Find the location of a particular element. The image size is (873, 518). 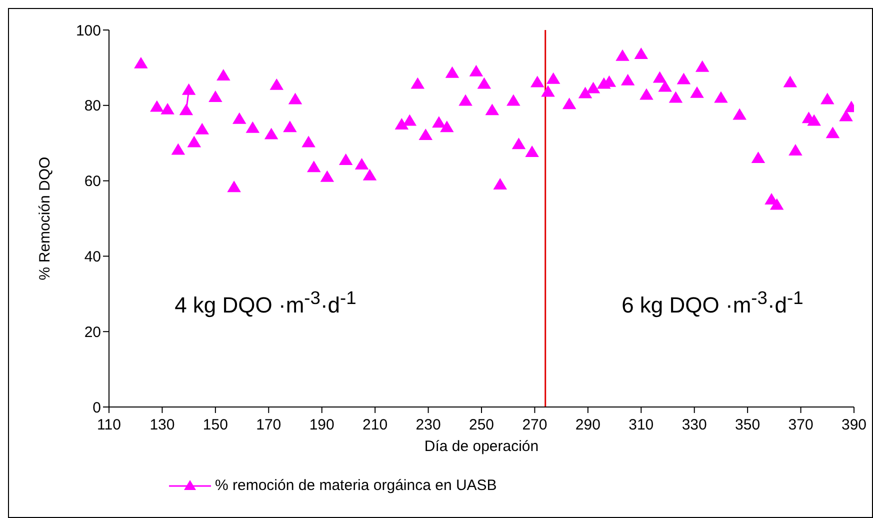

x-tick-label: 230 is located at coordinates (428, 425).